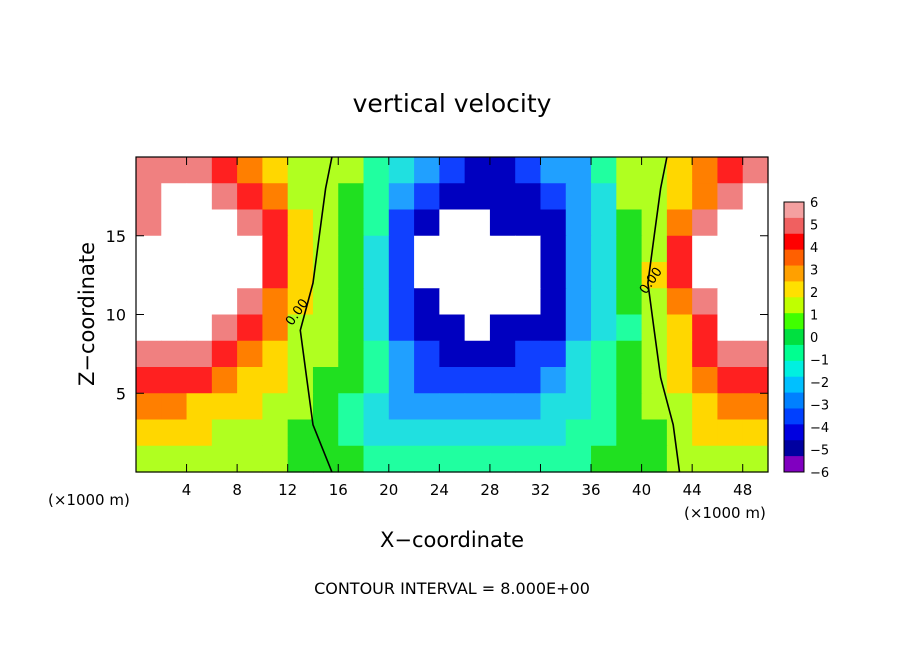 The image size is (904, 654). Describe the element at coordinates (439, 490) in the screenshot. I see `x-tick-label: 24` at that location.